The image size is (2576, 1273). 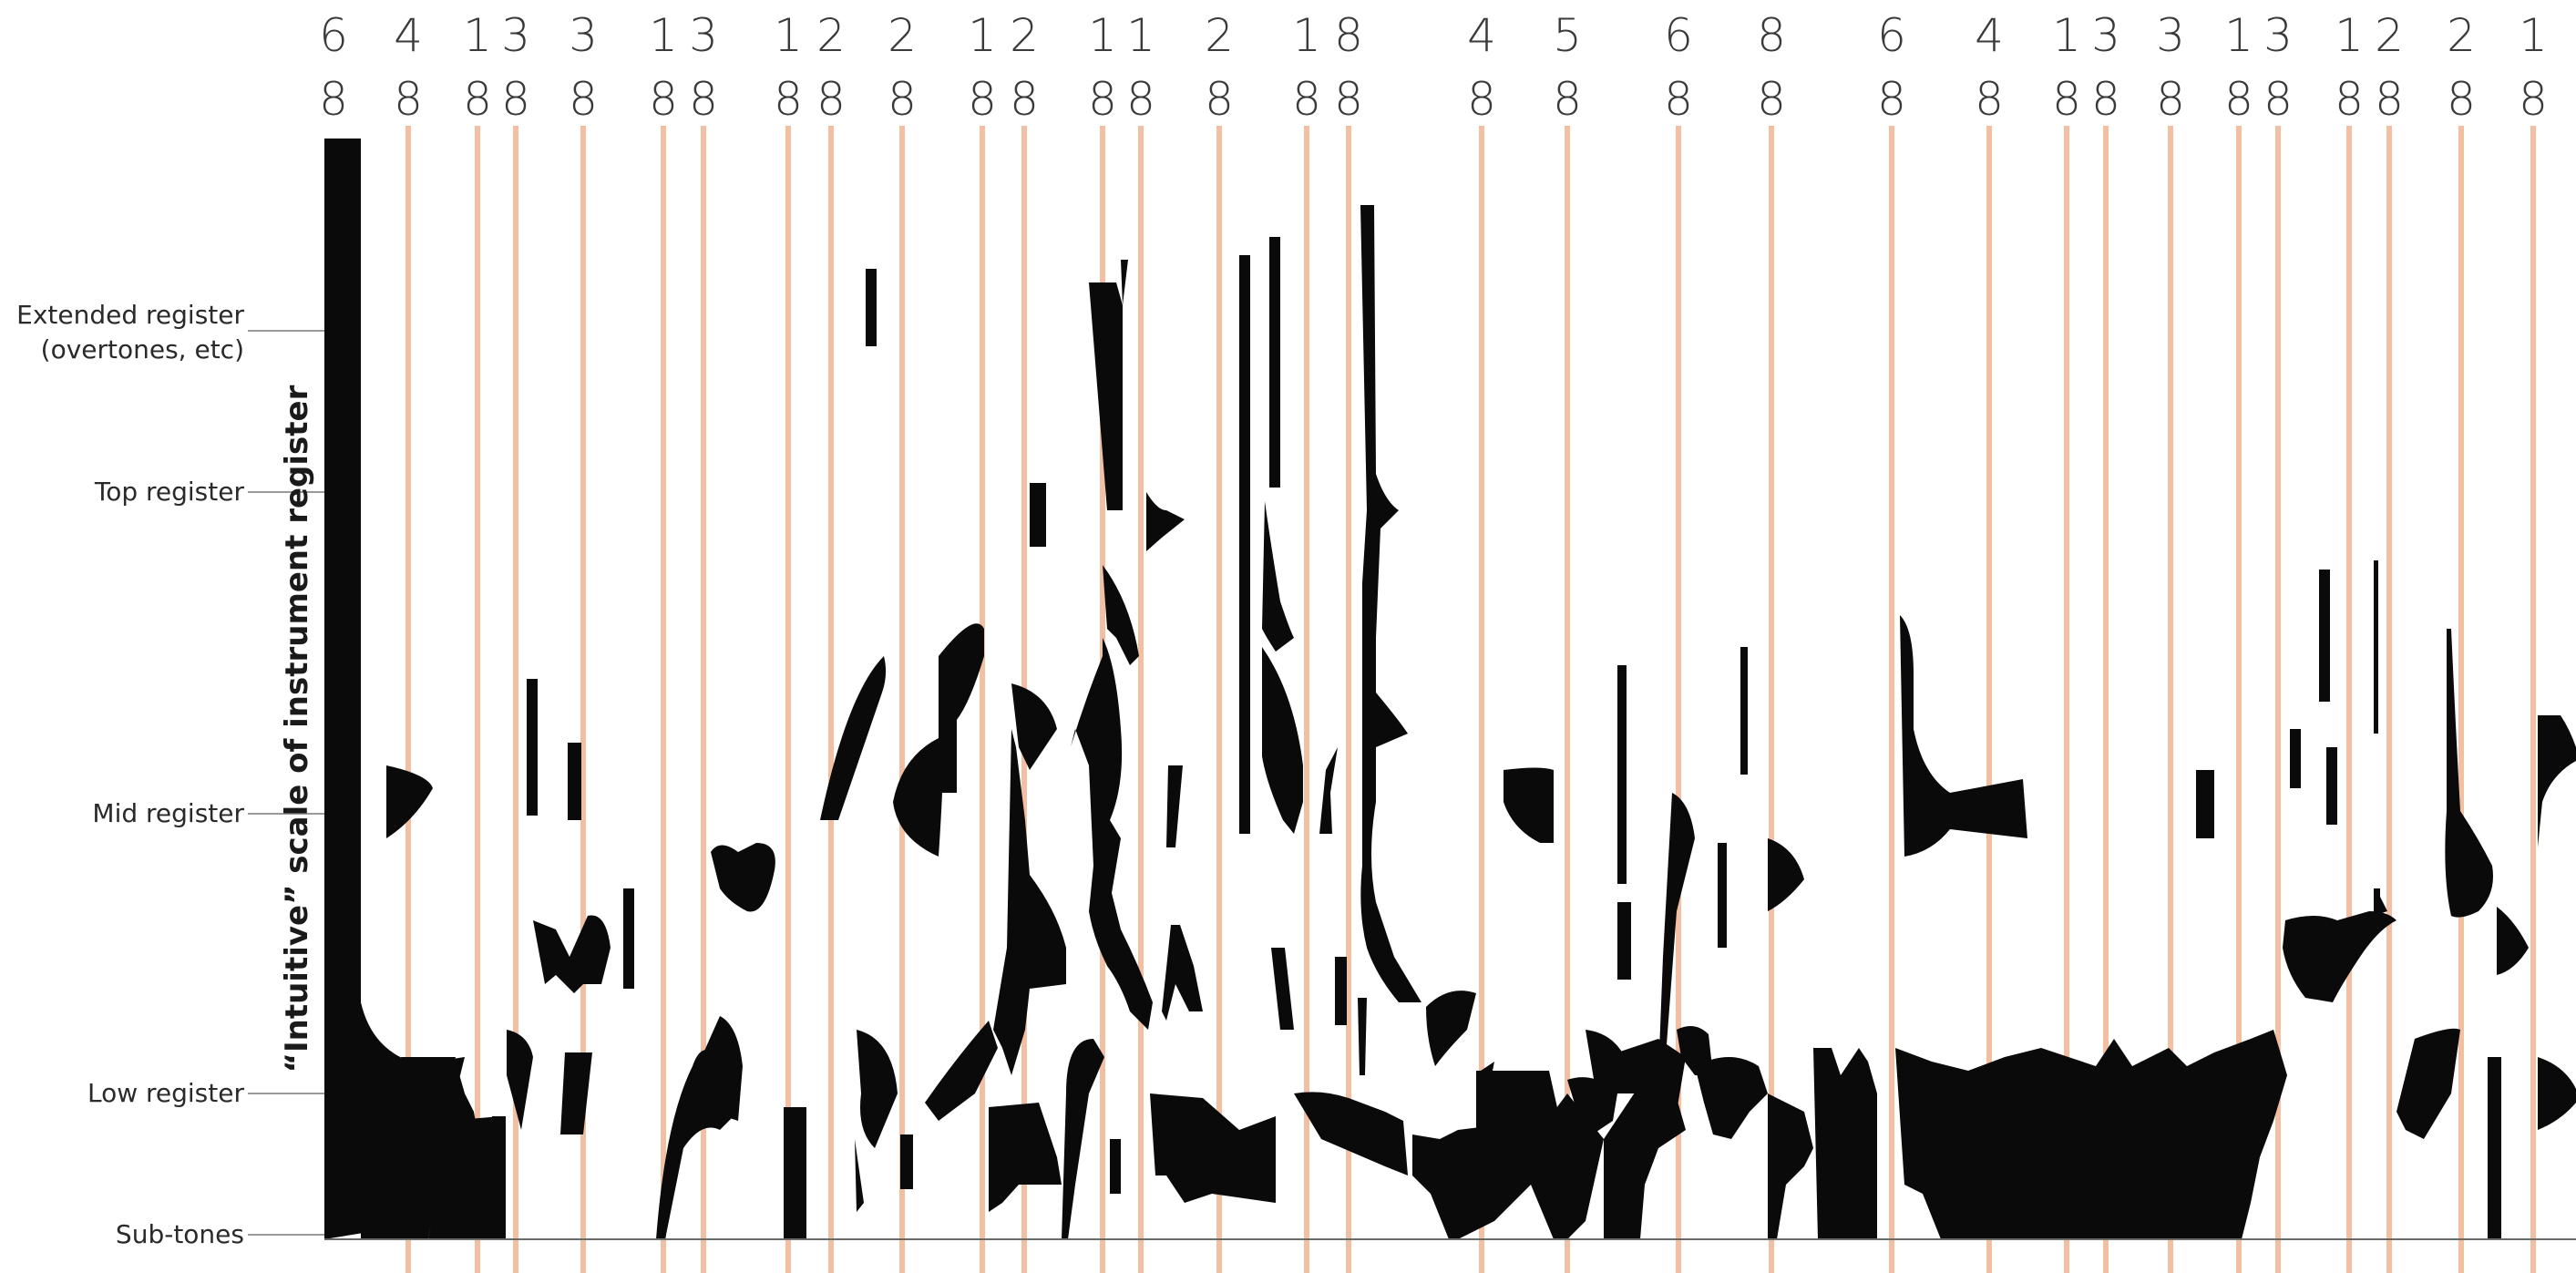 I want to click on meter-numerator: 5, so click(x=1567, y=36).